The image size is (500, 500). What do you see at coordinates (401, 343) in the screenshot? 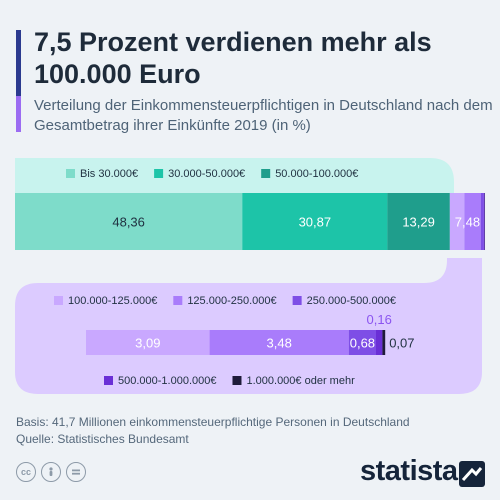
I see `zoom-bar-callout-label: 0,07` at bounding box center [401, 343].